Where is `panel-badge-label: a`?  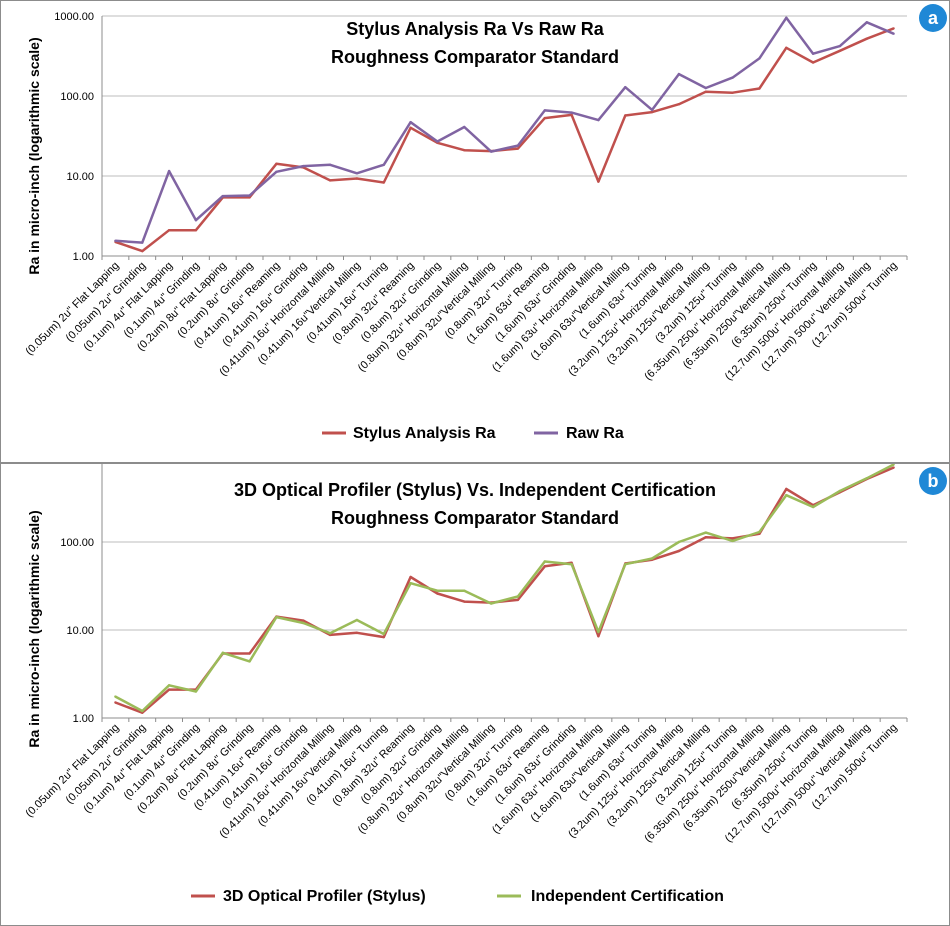
panel-badge-label: a is located at coordinates (933, 18).